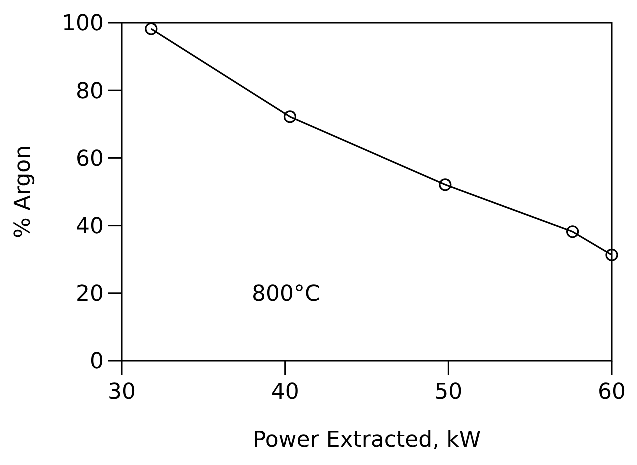 The width and height of the screenshot is (637, 465). I want to click on y-tick-label: 80, so click(90, 91).